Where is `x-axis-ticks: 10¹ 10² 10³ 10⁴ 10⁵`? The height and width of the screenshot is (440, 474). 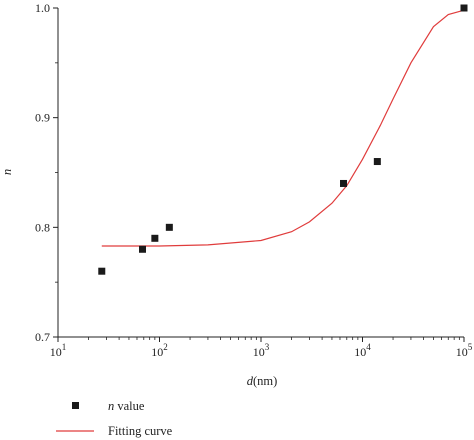
x-axis-ticks: 10¹ 10² 10³ 10⁴ 10⁵ is located at coordinates (261, 348).